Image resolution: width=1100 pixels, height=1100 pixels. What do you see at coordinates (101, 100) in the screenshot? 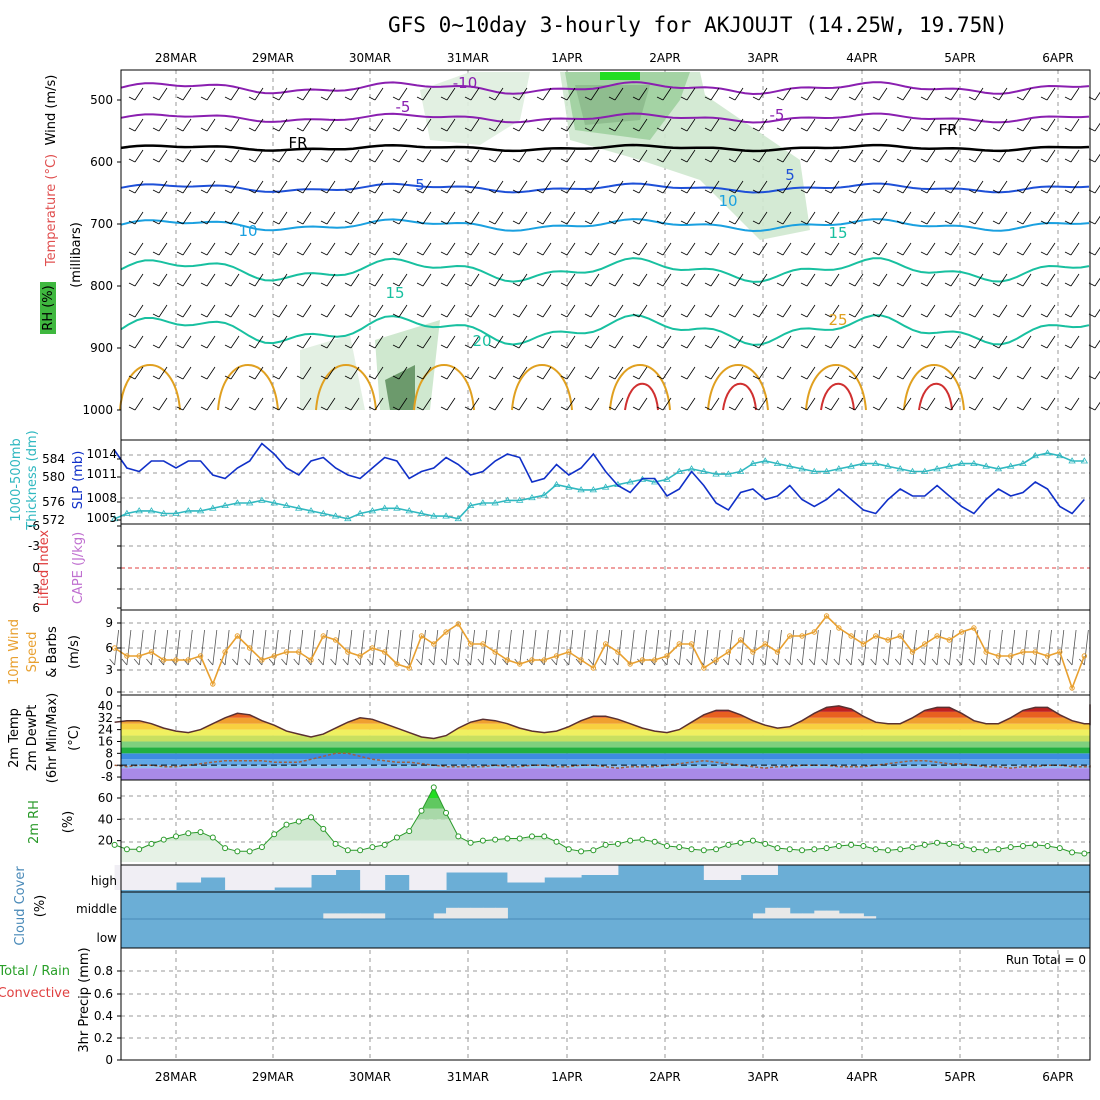
I see `y-tick-label: 500` at bounding box center [101, 100].